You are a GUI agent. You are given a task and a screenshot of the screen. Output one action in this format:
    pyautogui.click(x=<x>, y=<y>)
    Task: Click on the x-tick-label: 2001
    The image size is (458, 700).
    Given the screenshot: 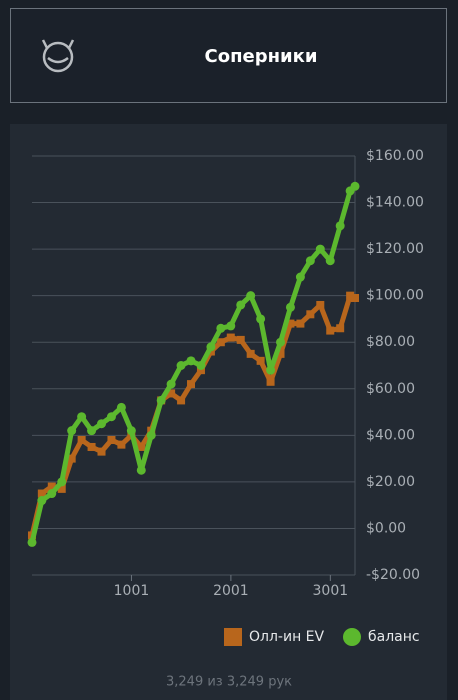 What is the action you would take?
    pyautogui.click(x=231, y=591)
    